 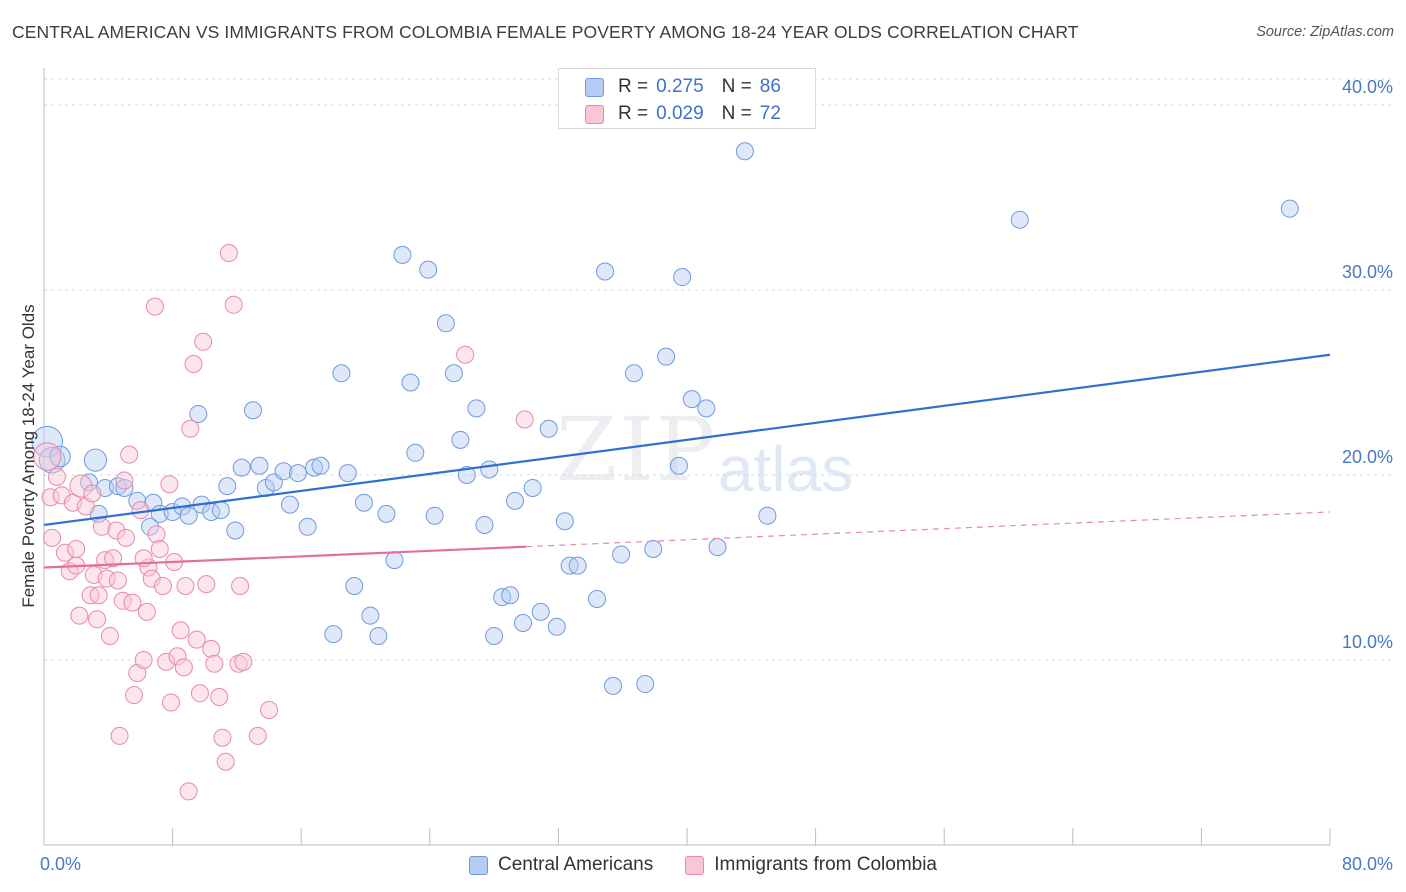 What do you see at coordinates (1367, 457) in the screenshot?
I see `y-tick-label: 20.0%` at bounding box center [1367, 457].